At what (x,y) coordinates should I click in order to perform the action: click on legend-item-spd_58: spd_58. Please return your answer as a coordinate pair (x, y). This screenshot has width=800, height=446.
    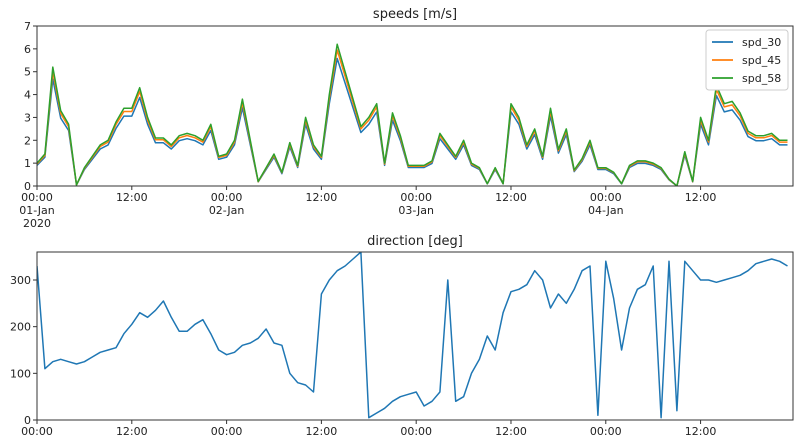
    Looking at the image, I should click on (746, 78).